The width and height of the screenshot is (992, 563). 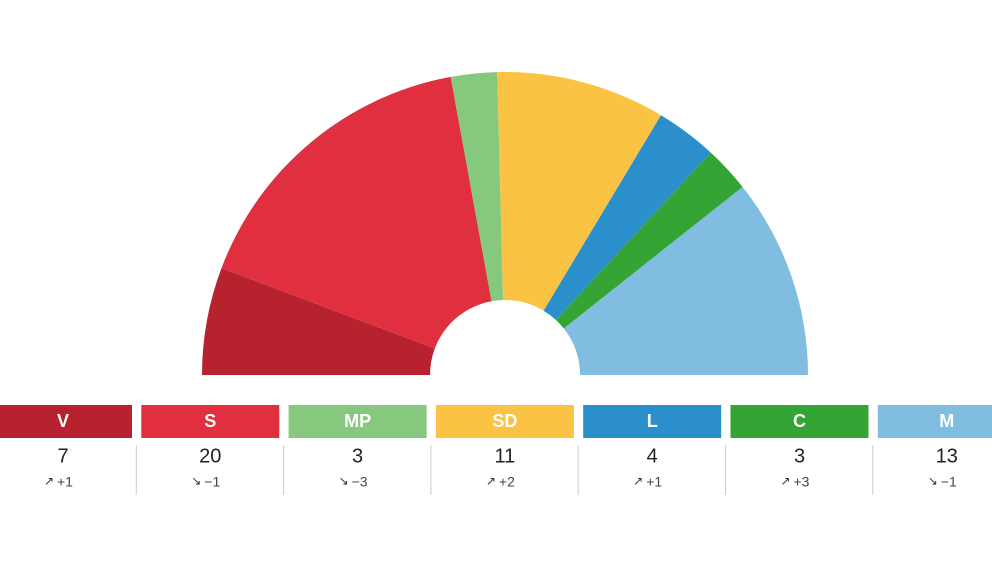 What do you see at coordinates (947, 456) in the screenshot?
I see `seat-count: 13` at bounding box center [947, 456].